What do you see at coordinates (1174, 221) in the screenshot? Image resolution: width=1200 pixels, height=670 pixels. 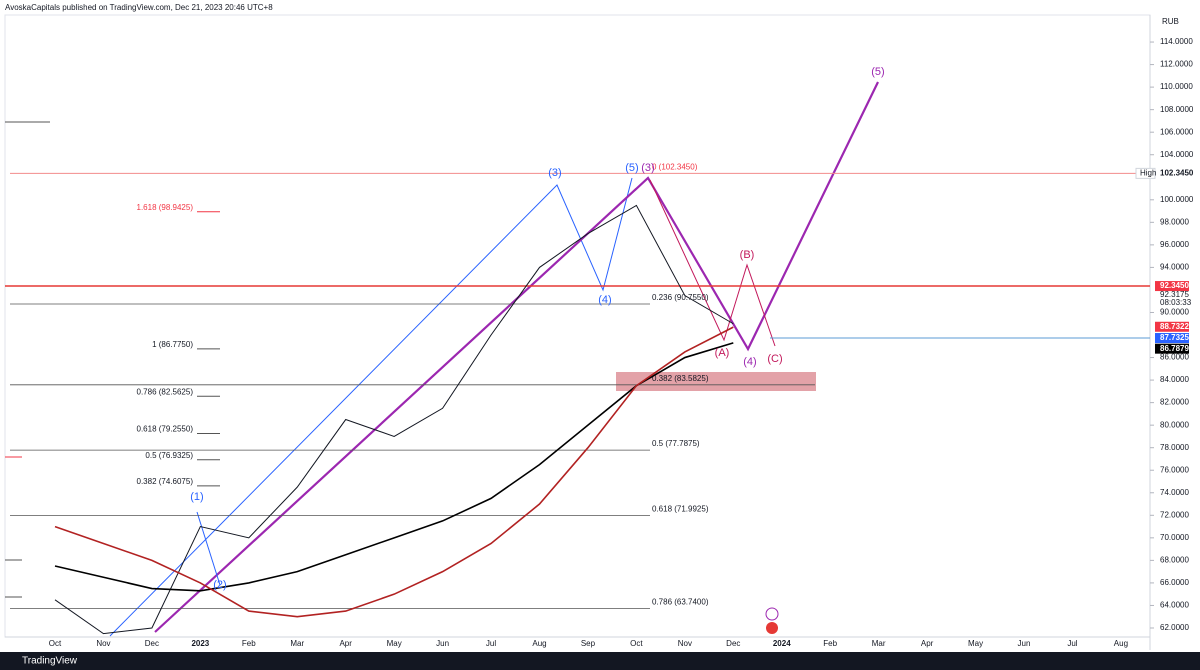 I see `y-tick-label: 98.0000` at bounding box center [1174, 221].